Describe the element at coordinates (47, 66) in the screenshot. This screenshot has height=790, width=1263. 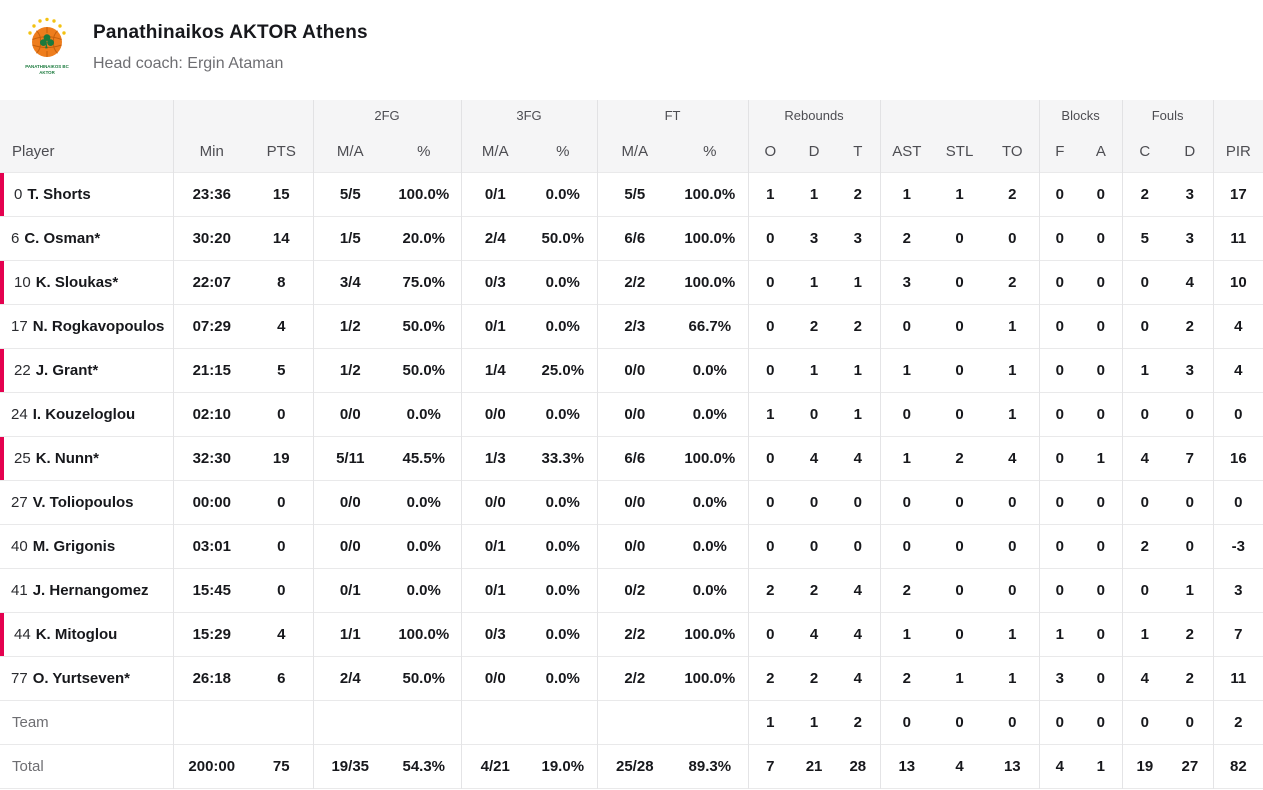
I see `logo-text-line1: PANATHINAIKOS BC` at that location.